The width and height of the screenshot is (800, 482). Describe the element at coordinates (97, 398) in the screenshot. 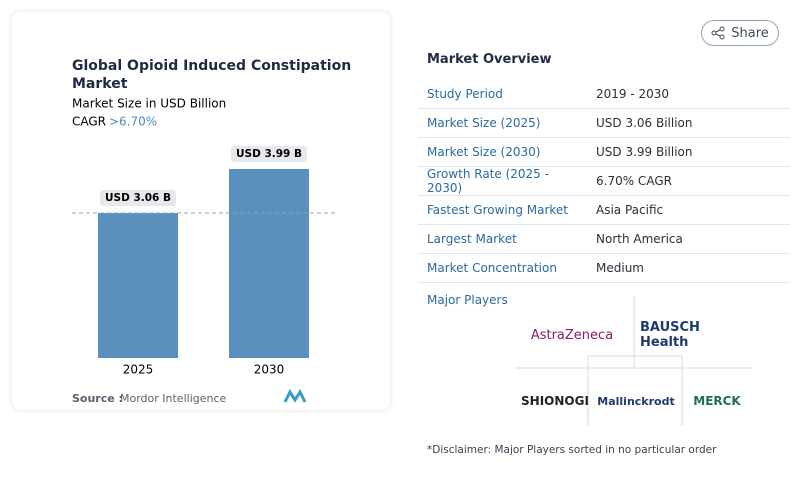

I see `source-label: Source :` at that location.